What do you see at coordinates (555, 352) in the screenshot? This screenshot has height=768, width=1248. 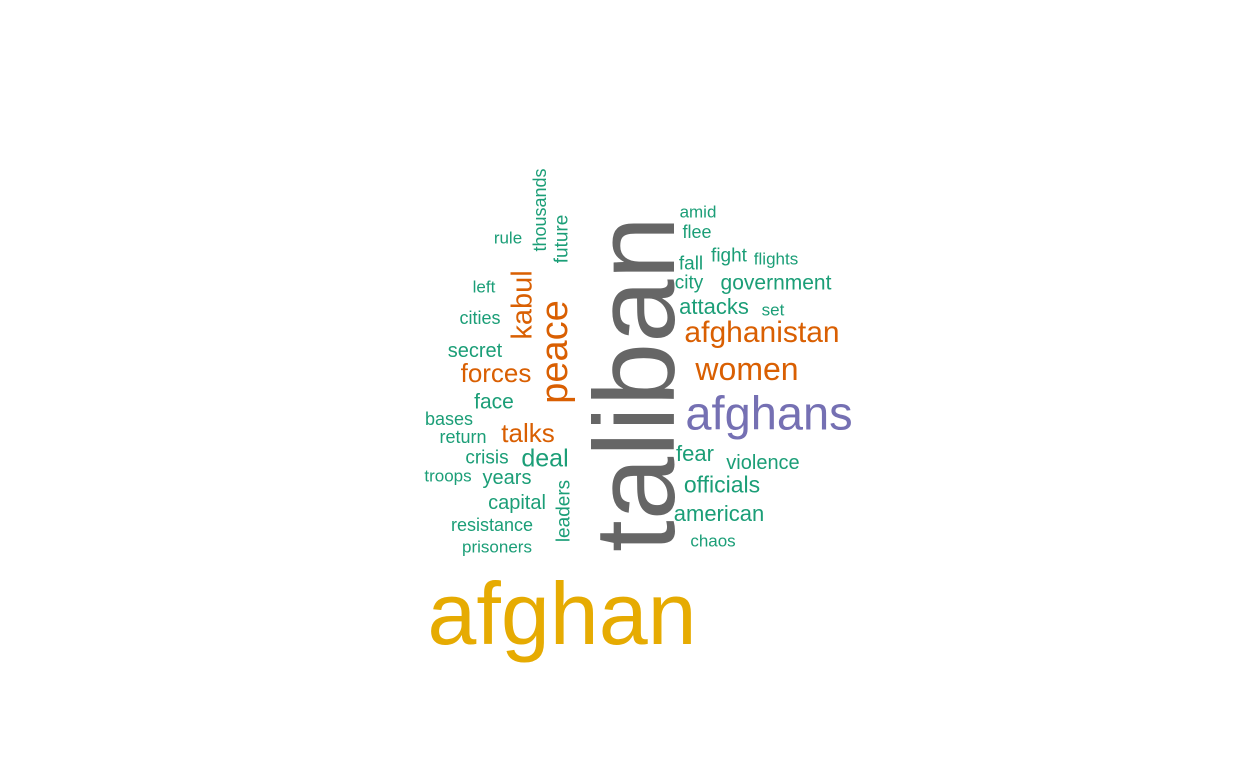 I see `word-peace: peace` at bounding box center [555, 352].